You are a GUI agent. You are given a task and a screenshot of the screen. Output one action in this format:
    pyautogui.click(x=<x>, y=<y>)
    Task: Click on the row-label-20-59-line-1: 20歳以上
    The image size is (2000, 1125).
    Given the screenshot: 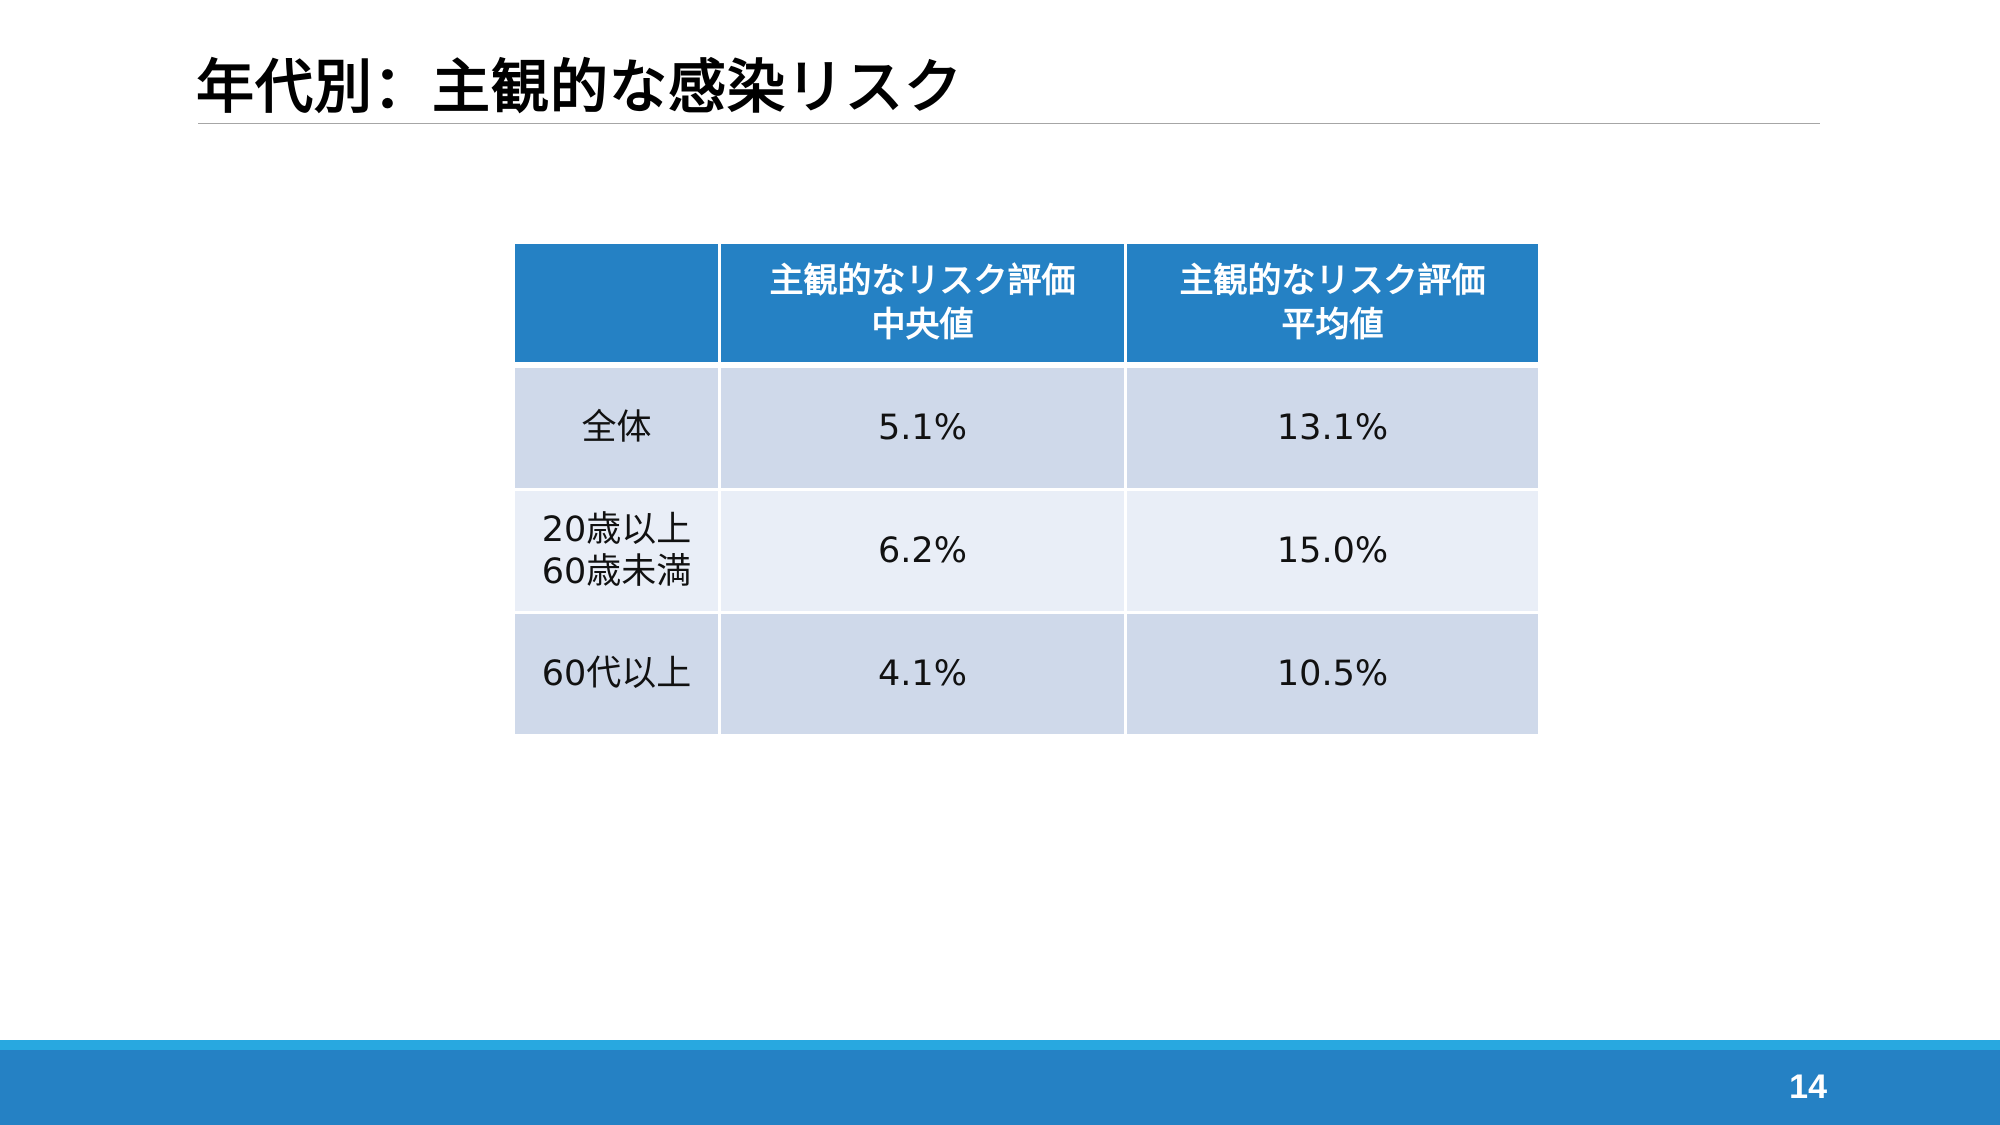 What is the action you would take?
    pyautogui.click(x=616, y=530)
    